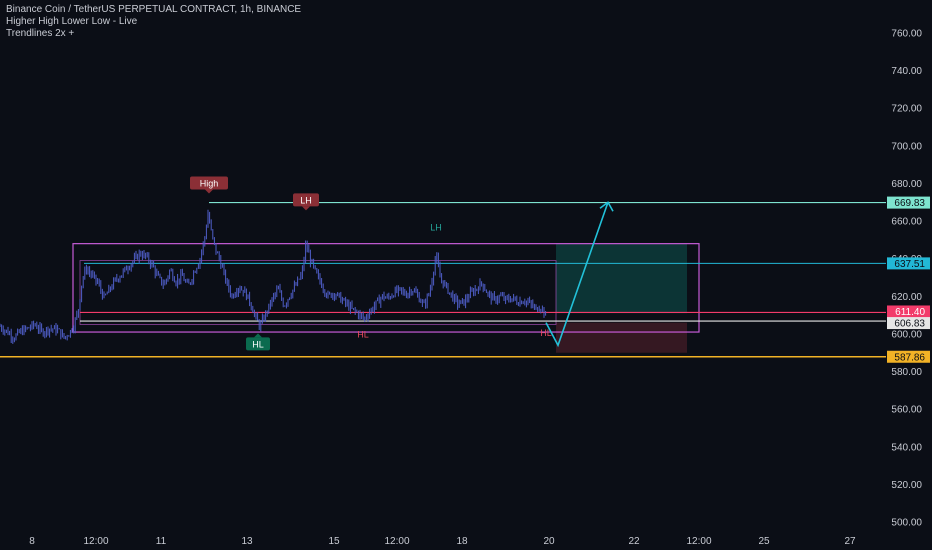 This screenshot has height=550, width=932. I want to click on projection-arrowhead, so click(606, 206).